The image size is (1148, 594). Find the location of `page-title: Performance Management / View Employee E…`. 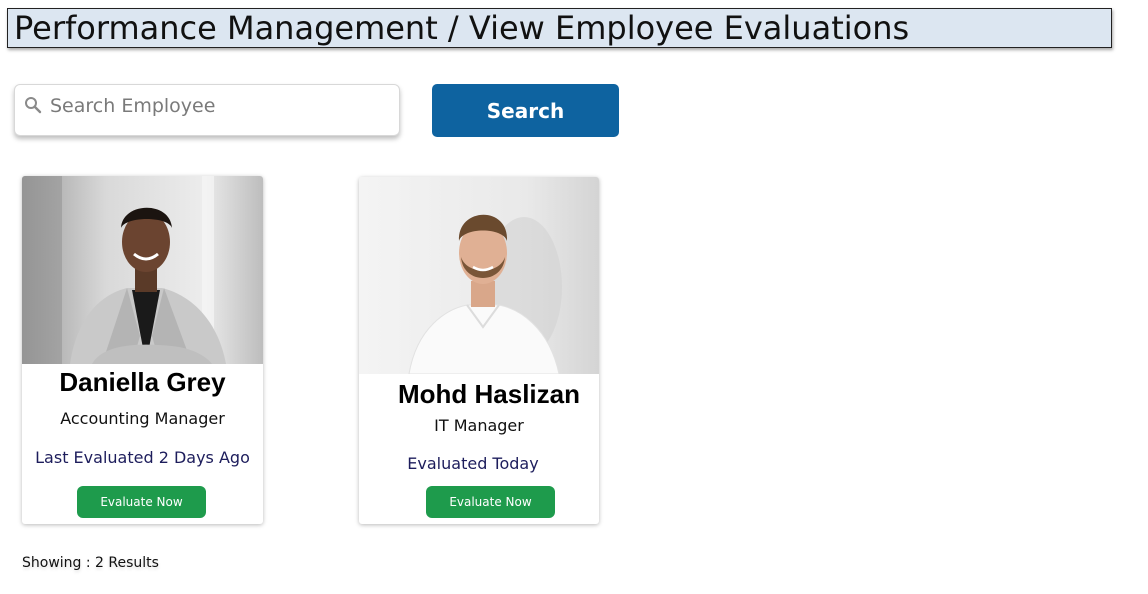

page-title: Performance Management / View Employee E… is located at coordinates (462, 28).